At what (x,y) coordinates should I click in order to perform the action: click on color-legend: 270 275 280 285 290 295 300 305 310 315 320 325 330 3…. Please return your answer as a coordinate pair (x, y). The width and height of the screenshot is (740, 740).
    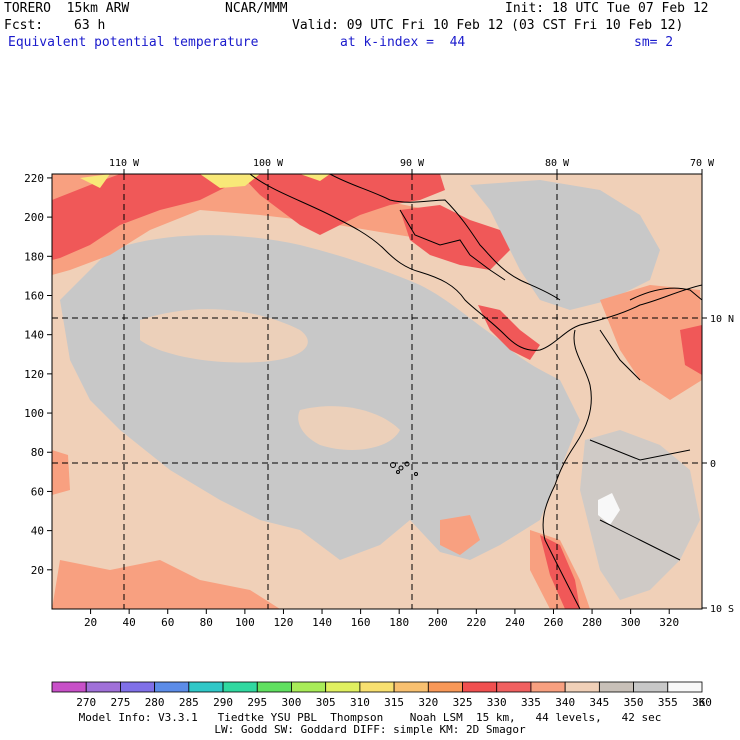
    Looking at the image, I should click on (381, 695).